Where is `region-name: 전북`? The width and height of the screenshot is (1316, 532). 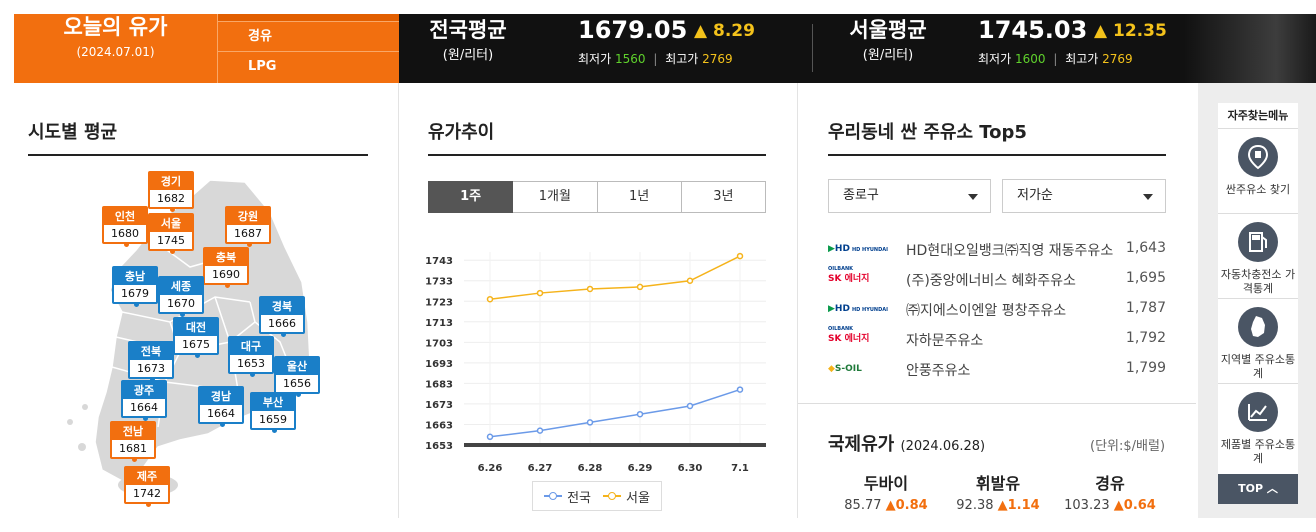 region-name: 전북 is located at coordinates (151, 351).